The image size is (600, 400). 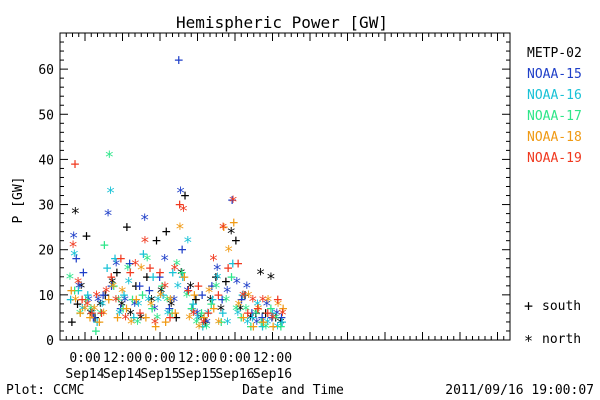 What do you see at coordinates (282, 22) in the screenshot?
I see `chart-title: Hemispheric Power [GW]` at bounding box center [282, 22].